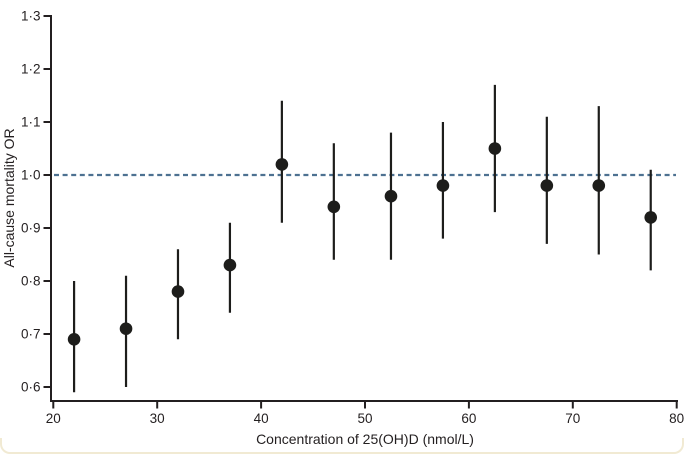 Image resolution: width=684 pixels, height=454 pixels. I want to click on x-tick-label: 70, so click(572, 418).